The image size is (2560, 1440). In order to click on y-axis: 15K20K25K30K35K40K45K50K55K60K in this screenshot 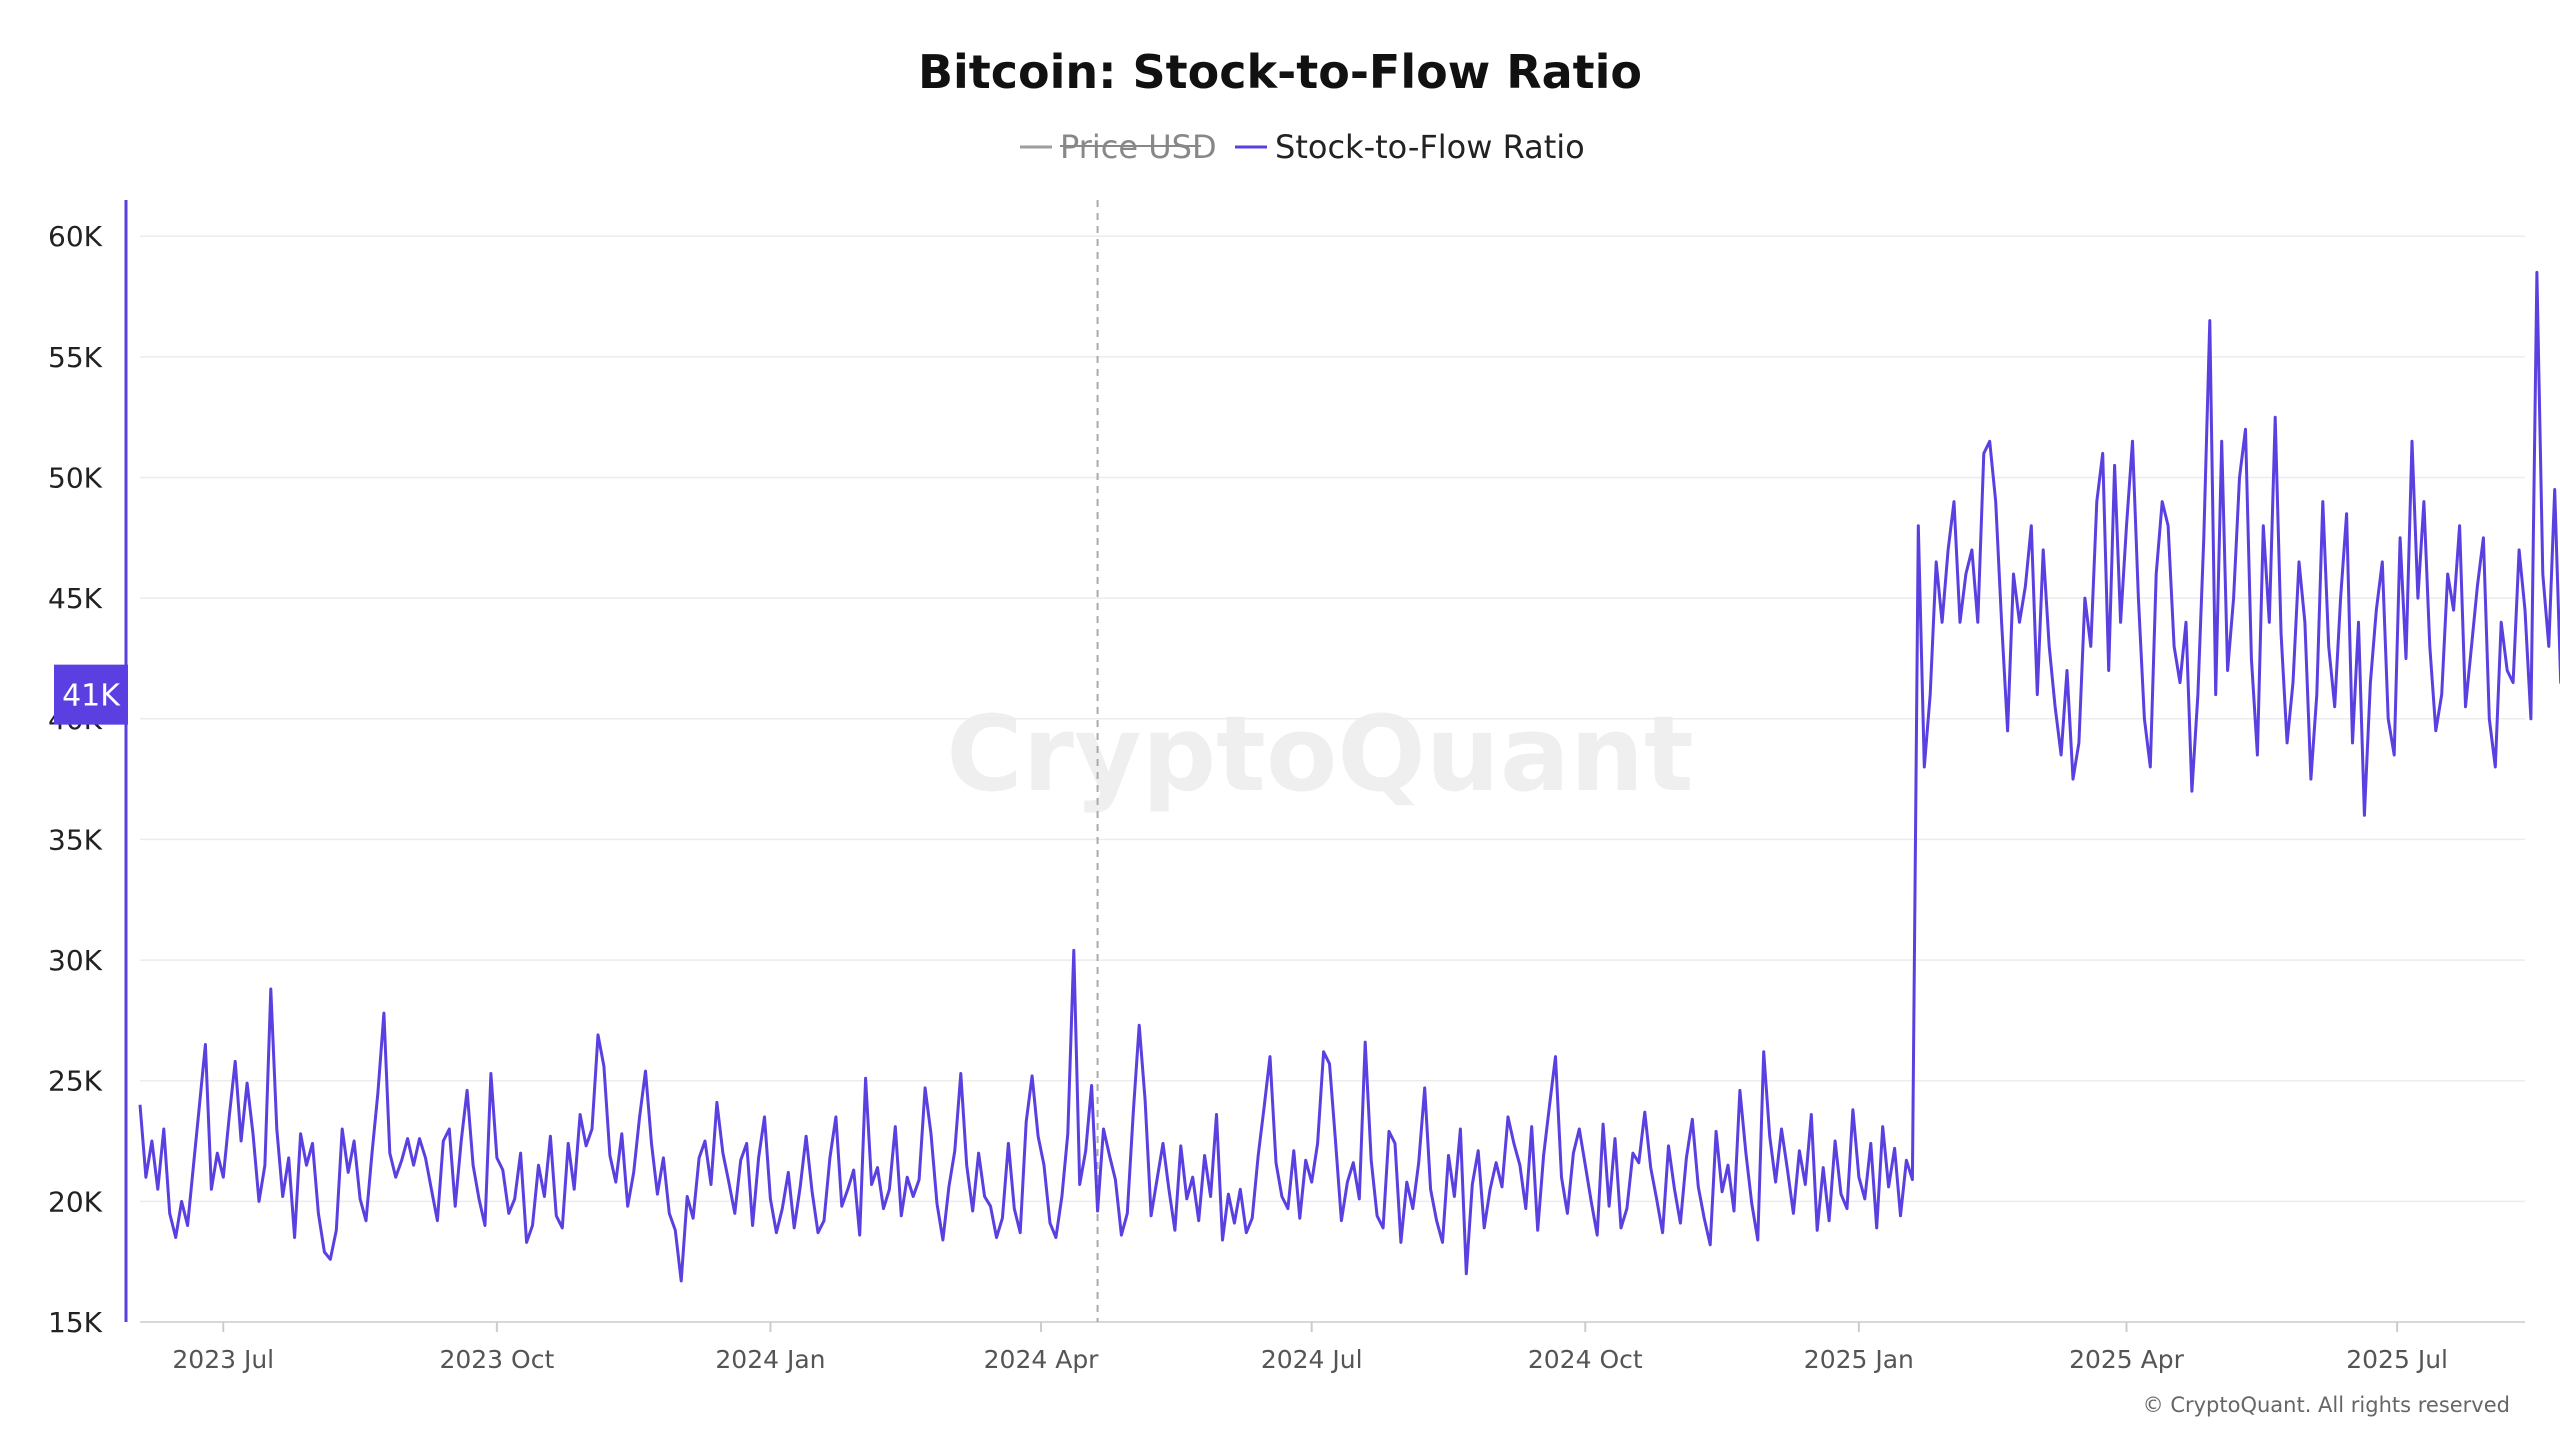, I will do `click(88, 769)`.